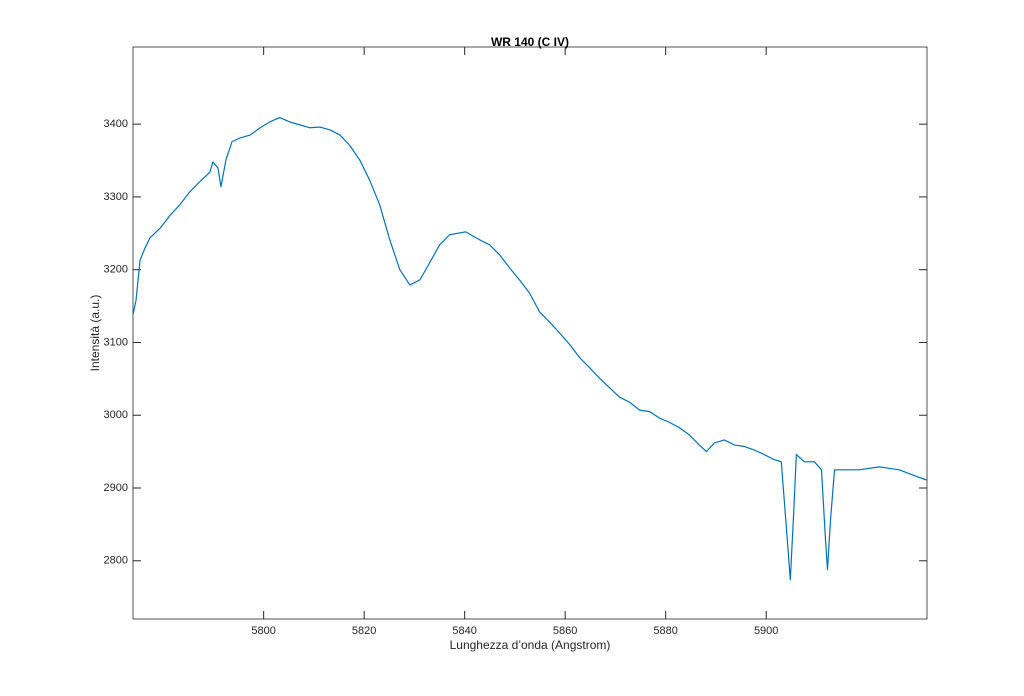 This screenshot has height=696, width=1024. What do you see at coordinates (116, 561) in the screenshot?
I see `y-tick-label: 2800` at bounding box center [116, 561].